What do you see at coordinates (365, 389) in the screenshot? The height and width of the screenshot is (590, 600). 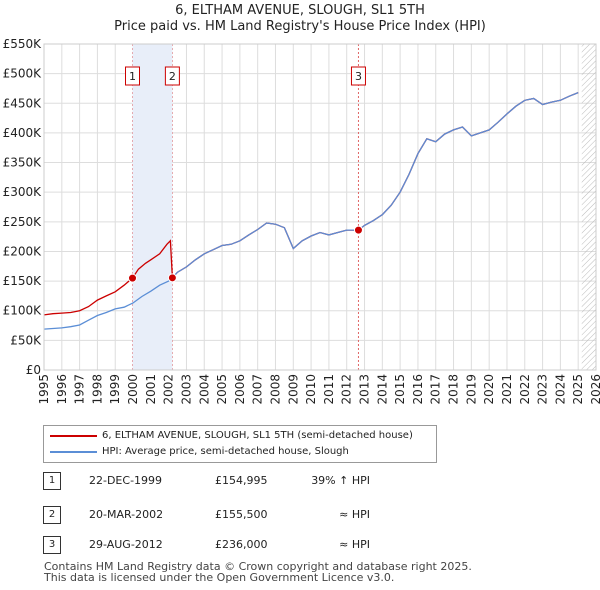 I see `x-tick-label: 2013` at bounding box center [365, 389].